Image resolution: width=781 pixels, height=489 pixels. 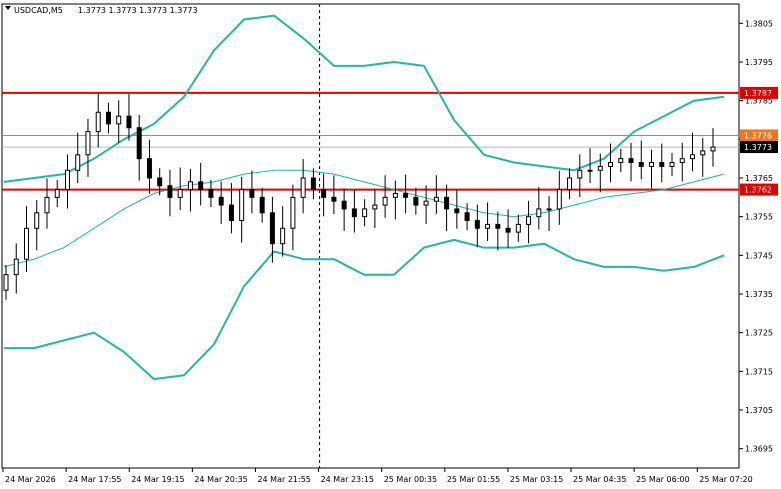 I want to click on y-tick-label: 1.3735, so click(x=759, y=294).